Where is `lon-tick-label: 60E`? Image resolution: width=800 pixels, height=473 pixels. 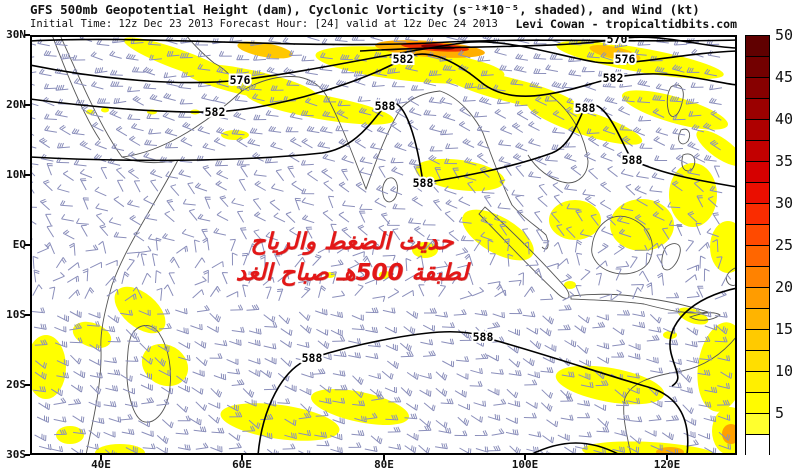 lon-tick-label: 60E is located at coordinates (242, 464).